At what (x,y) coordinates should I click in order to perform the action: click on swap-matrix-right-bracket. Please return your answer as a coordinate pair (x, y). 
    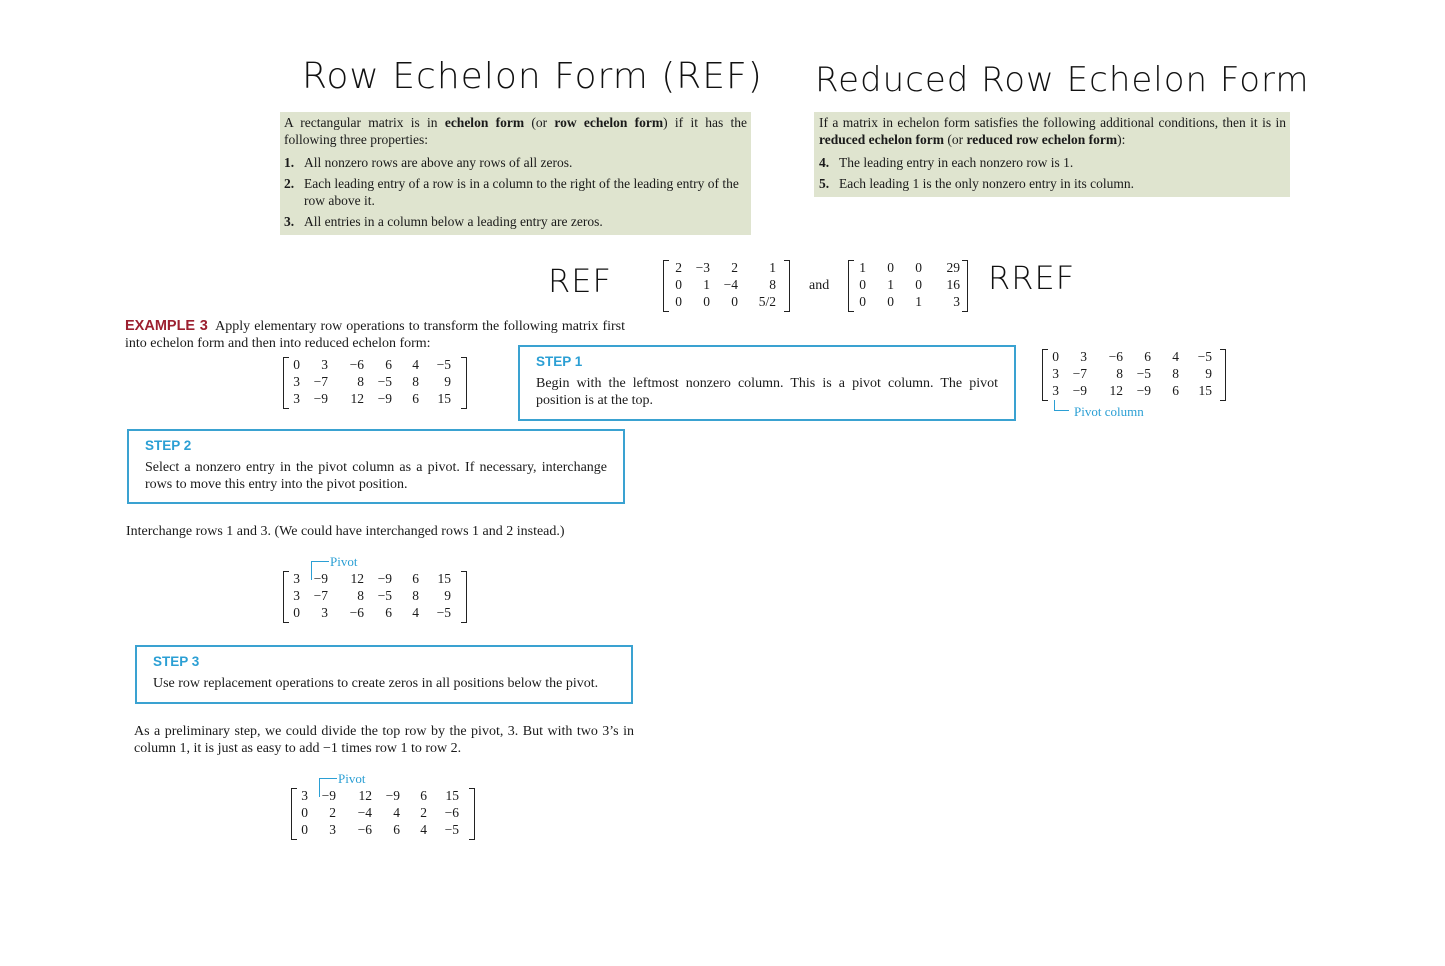
    Looking at the image, I should click on (464, 597).